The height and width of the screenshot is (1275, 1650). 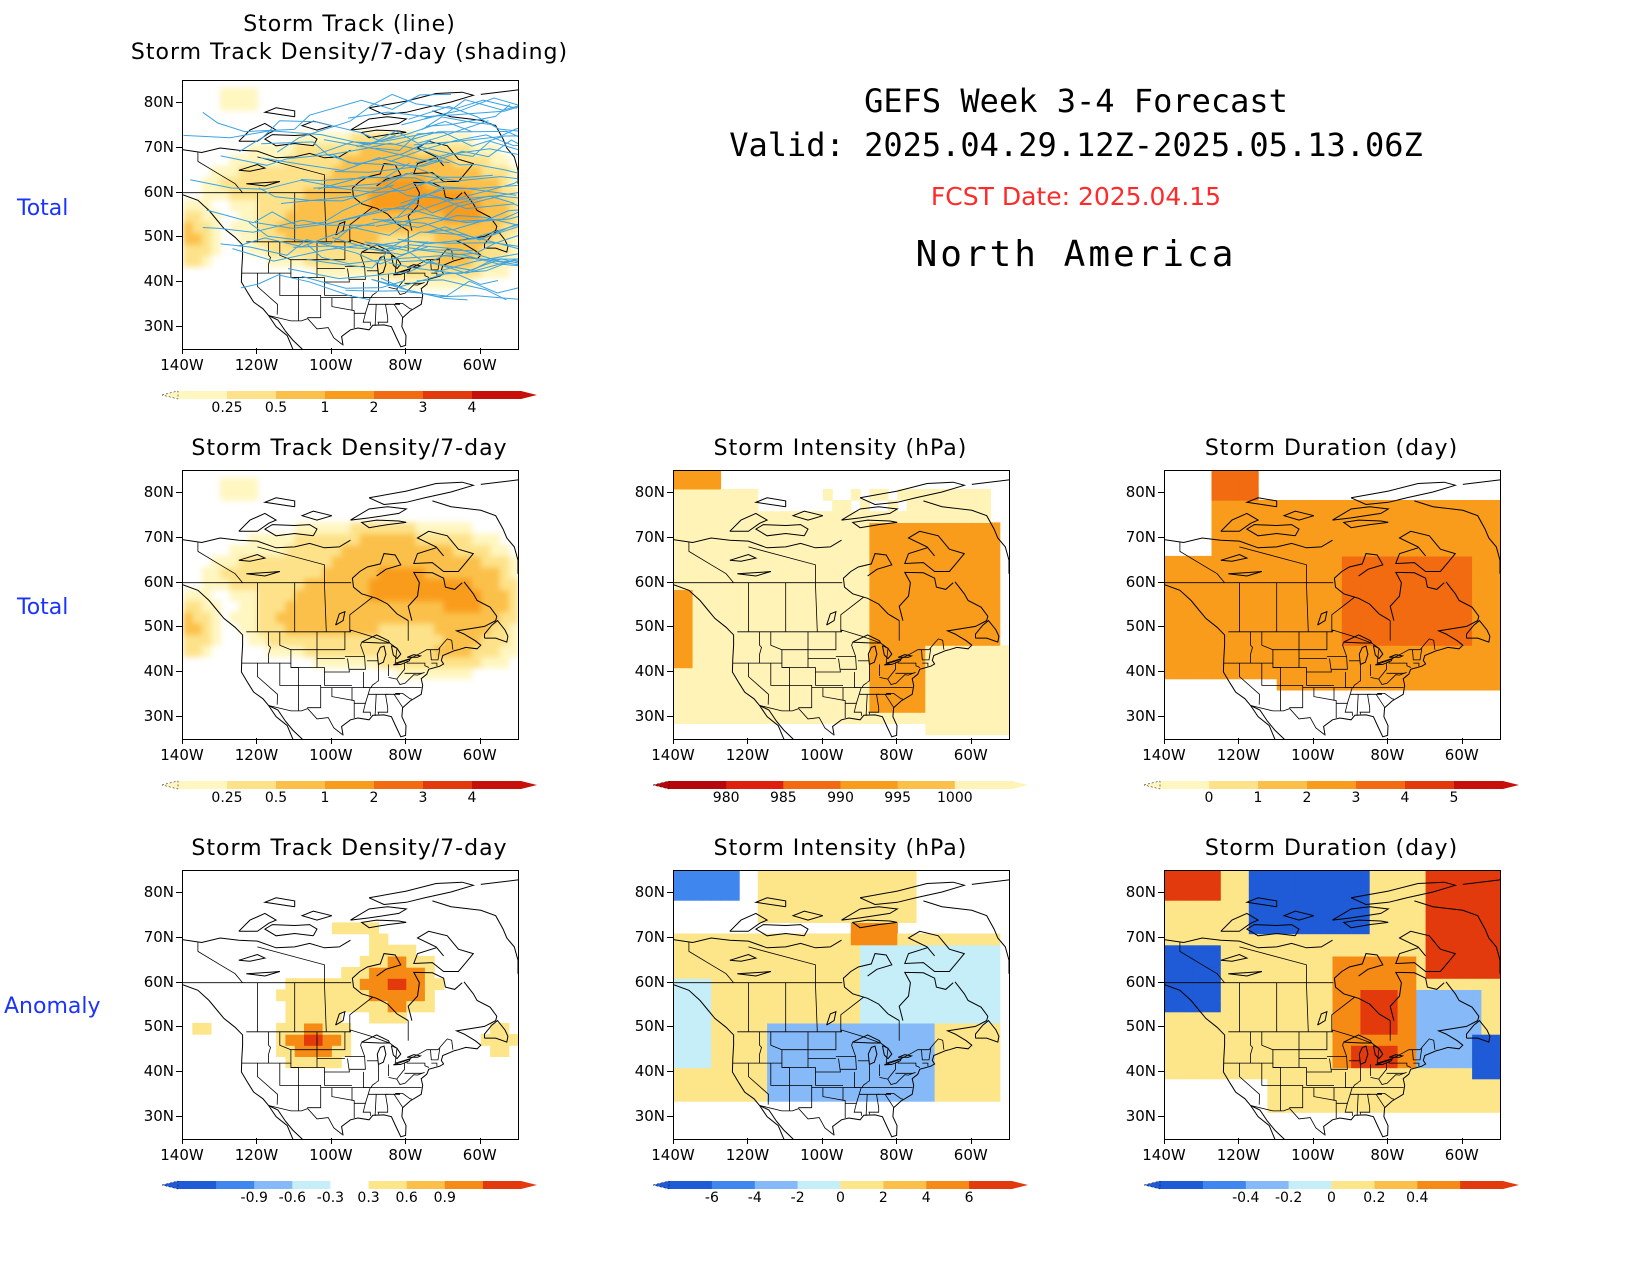 I want to click on lat-tick-label: 50N, so click(x=649, y=1026).